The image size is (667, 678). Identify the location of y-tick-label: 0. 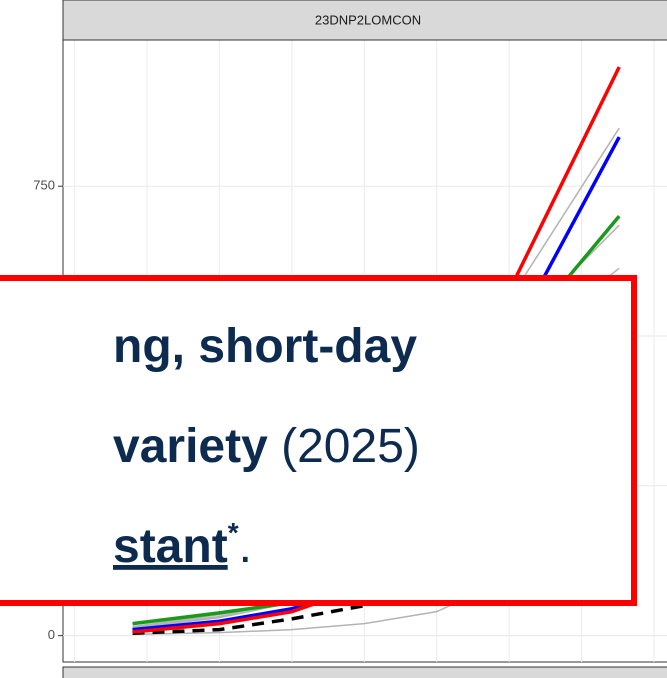
(51, 634).